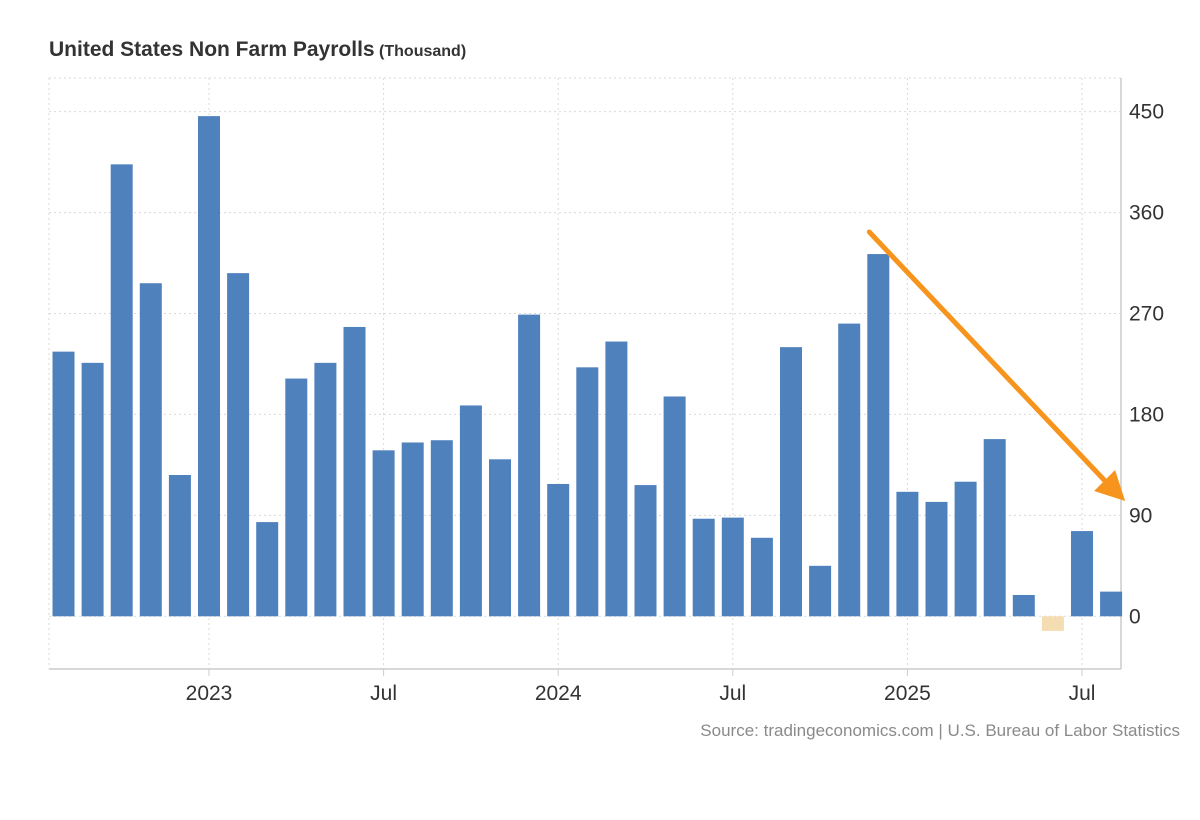 This screenshot has width=1200, height=820. Describe the element at coordinates (1110, 485) in the screenshot. I see `trend-arrow-head` at that location.